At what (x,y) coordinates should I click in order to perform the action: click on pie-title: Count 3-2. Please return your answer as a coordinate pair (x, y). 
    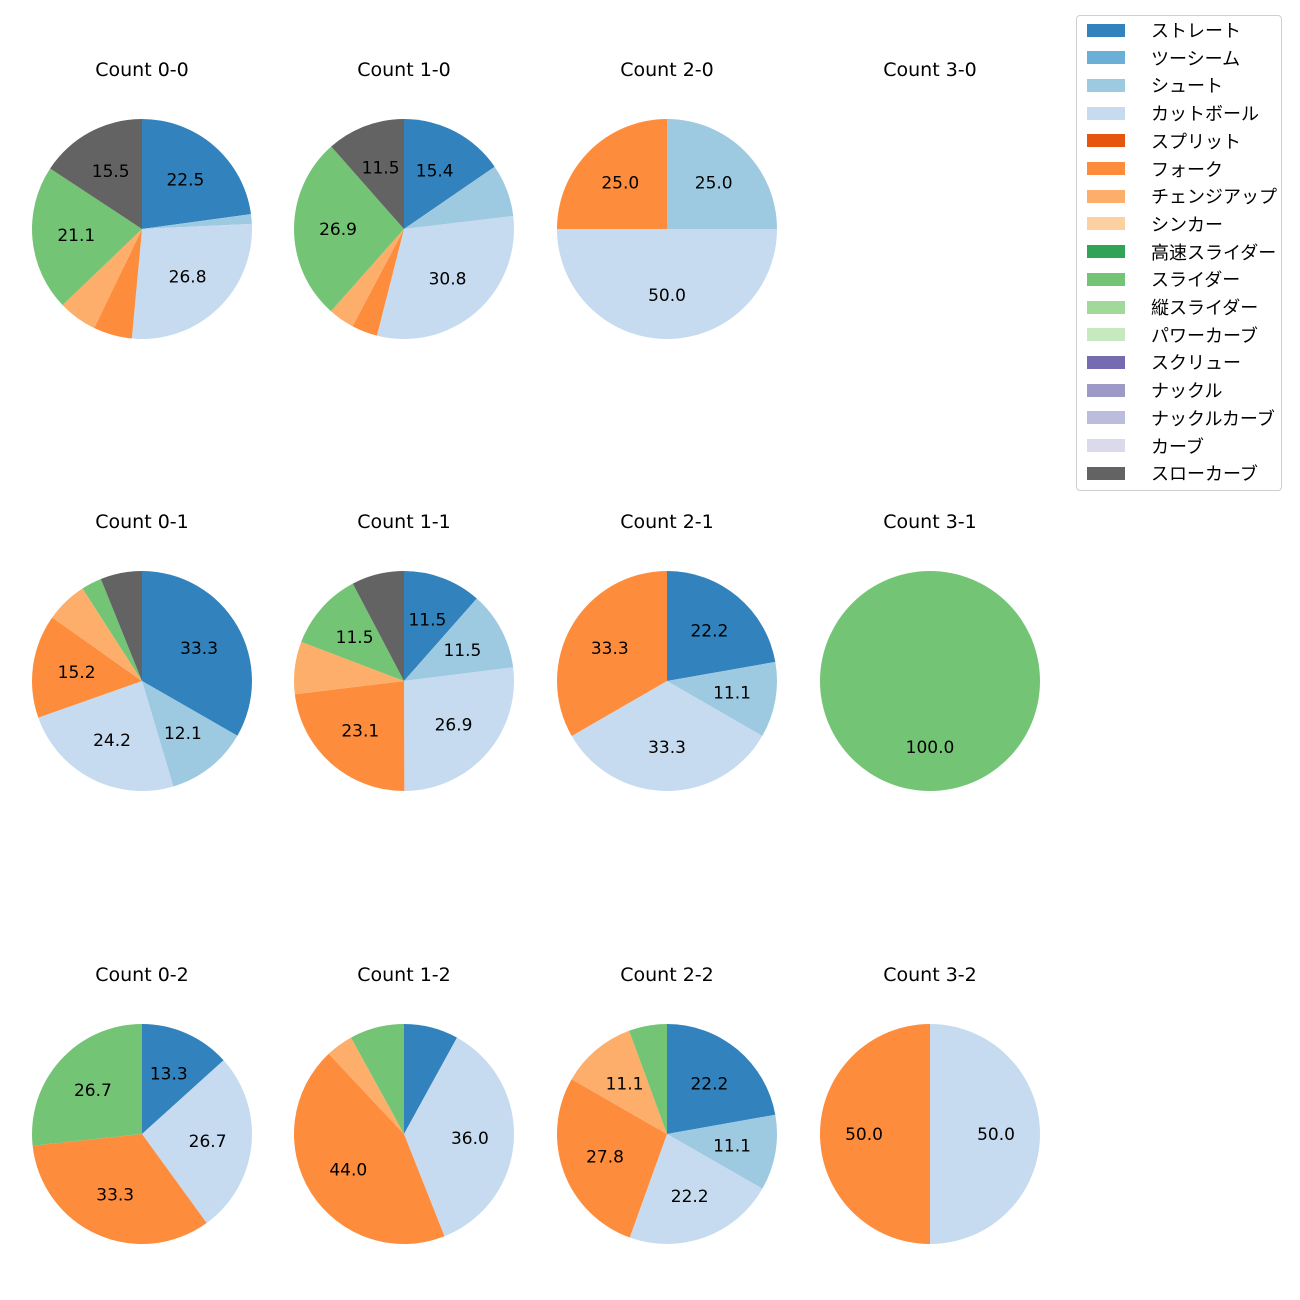
    Looking at the image, I should click on (930, 975).